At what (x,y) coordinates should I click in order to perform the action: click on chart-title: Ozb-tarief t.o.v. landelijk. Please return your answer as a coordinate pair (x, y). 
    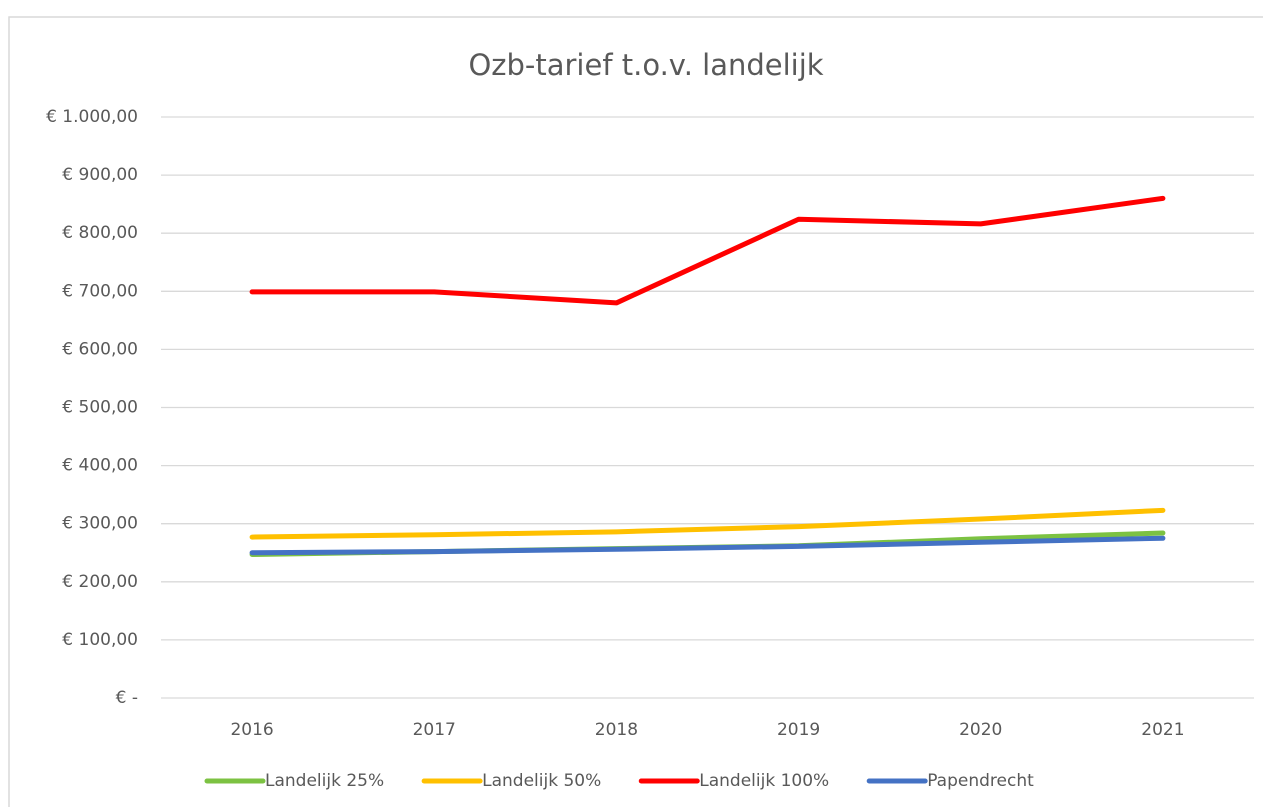
    Looking at the image, I should click on (645, 65).